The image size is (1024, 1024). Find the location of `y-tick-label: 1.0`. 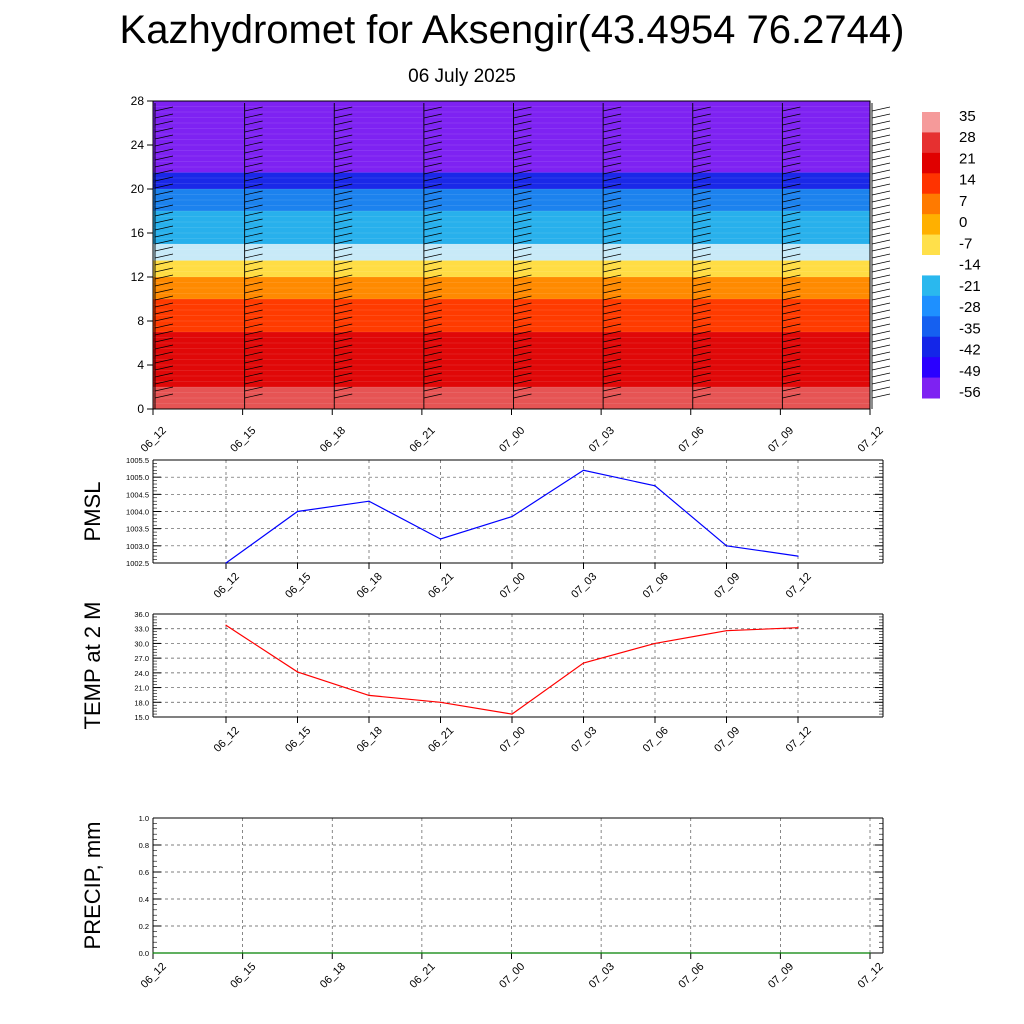

y-tick-label: 1.0 is located at coordinates (144, 818).